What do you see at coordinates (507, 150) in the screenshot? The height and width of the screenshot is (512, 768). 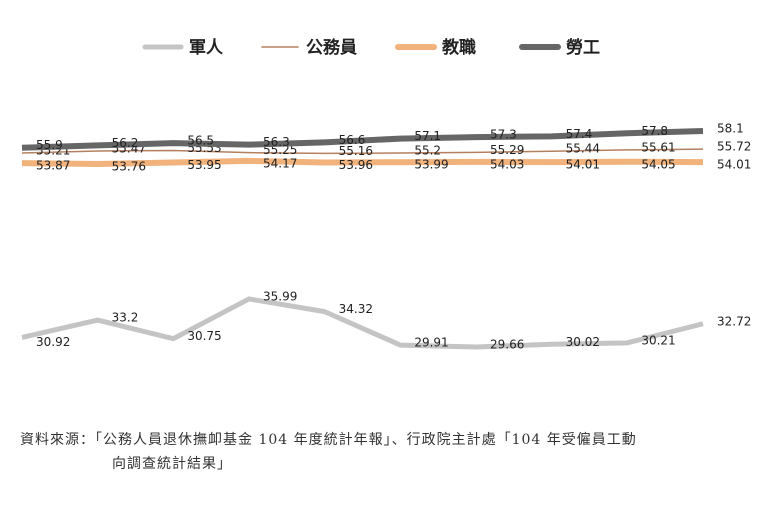 I see `data-label: 55.29` at bounding box center [507, 150].